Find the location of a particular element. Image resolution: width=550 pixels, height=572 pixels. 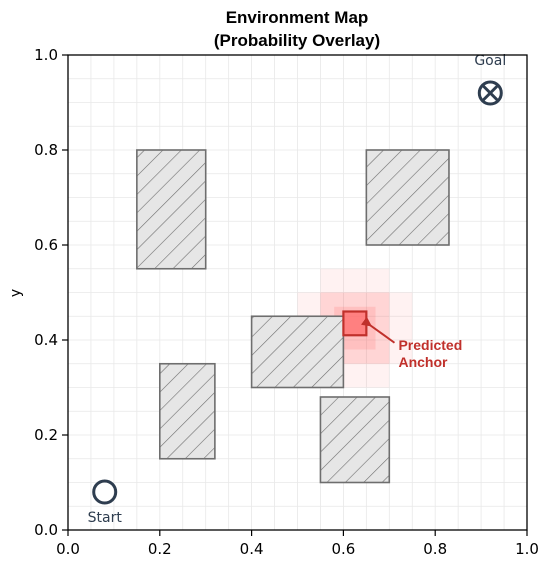

x-tick-label: 0.2 is located at coordinates (160, 549).